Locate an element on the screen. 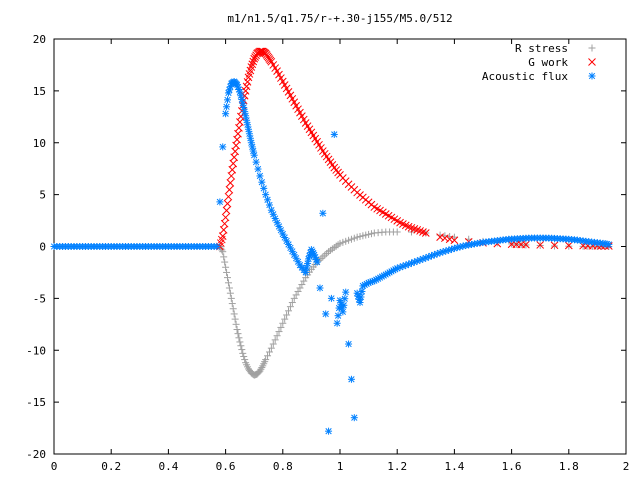 Image resolution: width=640 pixels, height=480 pixels. legend-marker is located at coordinates (592, 48).